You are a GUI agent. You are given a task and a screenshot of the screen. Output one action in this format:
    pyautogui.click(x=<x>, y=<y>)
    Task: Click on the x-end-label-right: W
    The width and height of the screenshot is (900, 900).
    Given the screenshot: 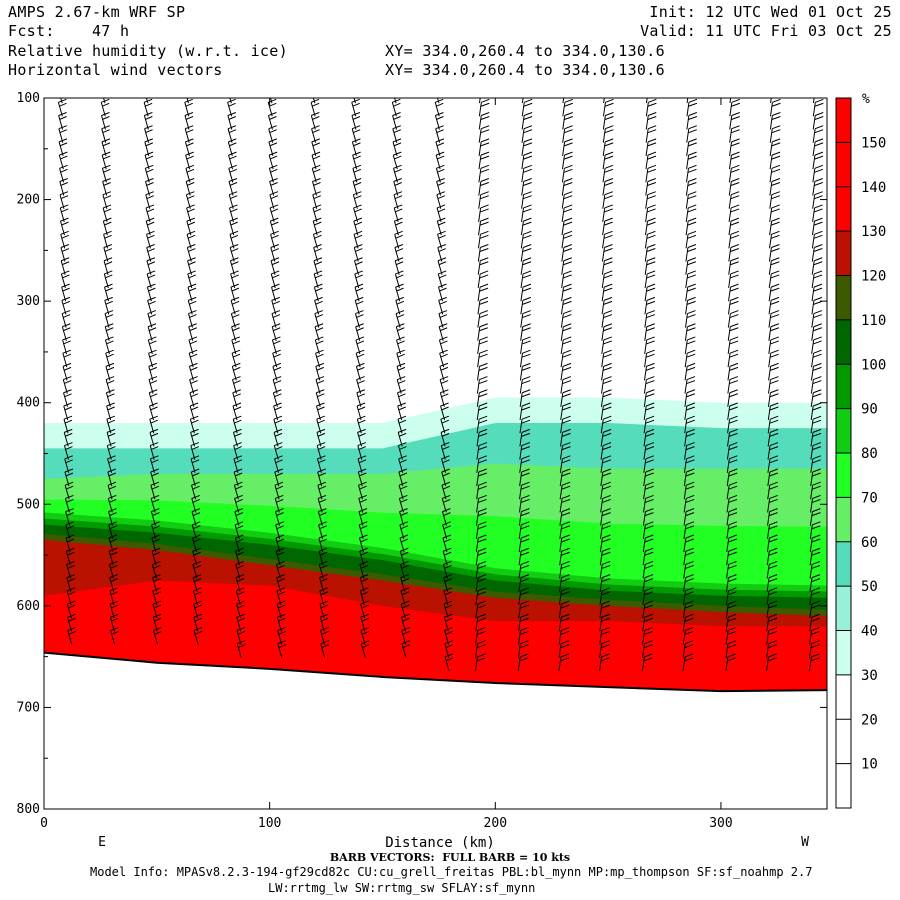 What is the action you would take?
    pyautogui.click(x=805, y=842)
    